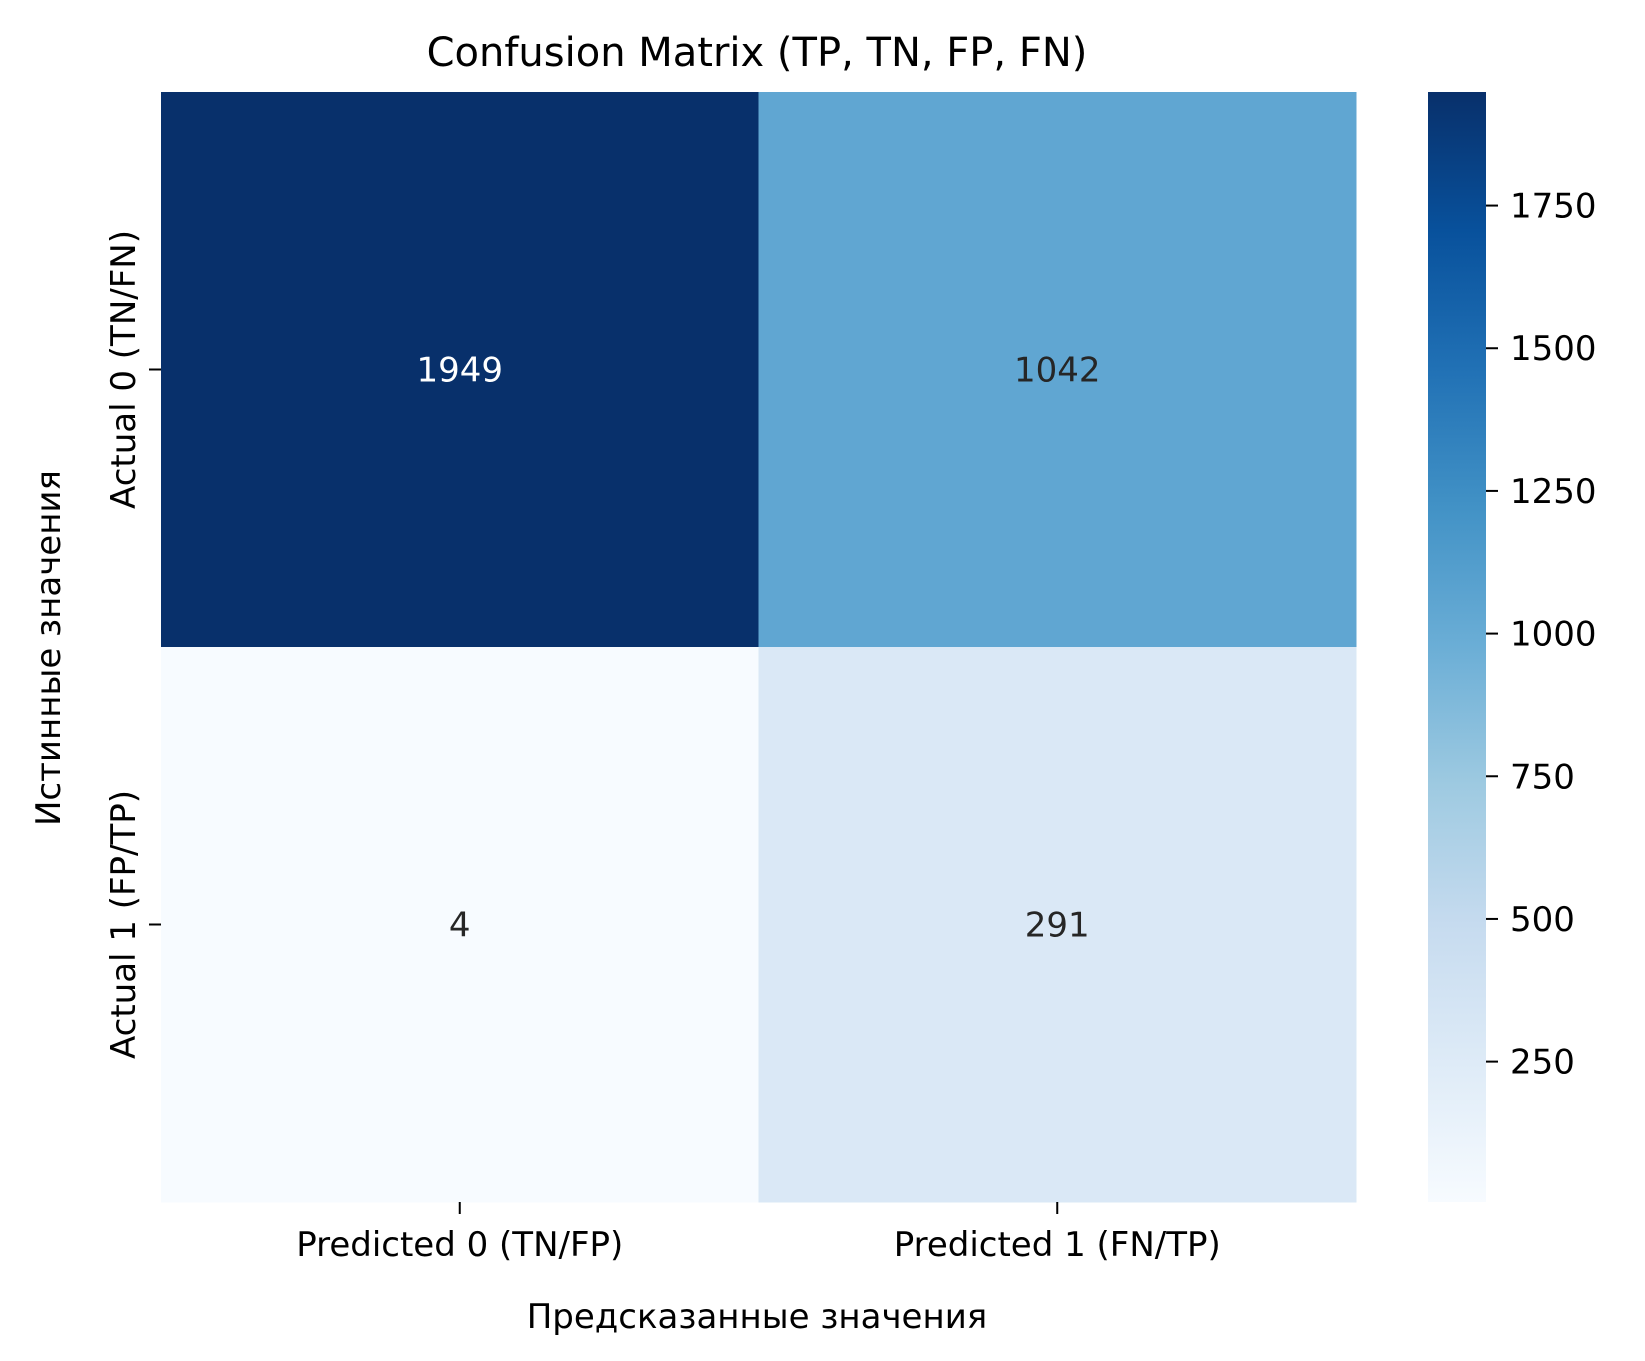  What do you see at coordinates (124, 369) in the screenshot?
I see `y-tick-label: Actual 0 (TN/FN)` at bounding box center [124, 369].